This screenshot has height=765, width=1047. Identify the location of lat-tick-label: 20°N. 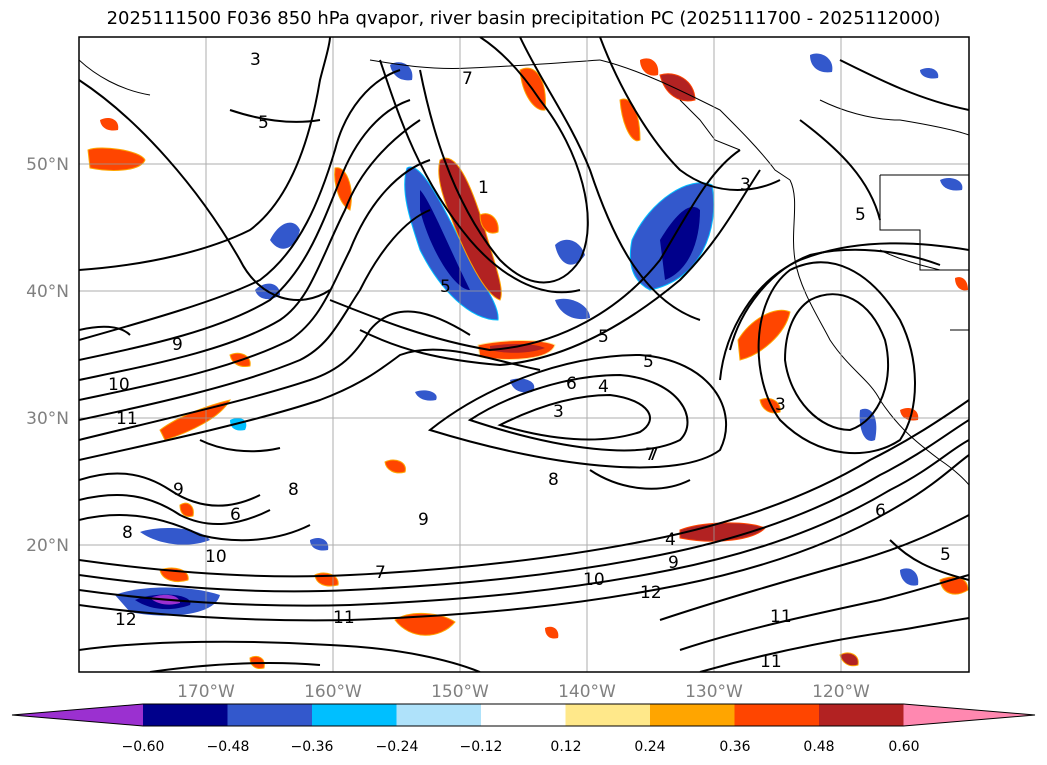
(47, 546).